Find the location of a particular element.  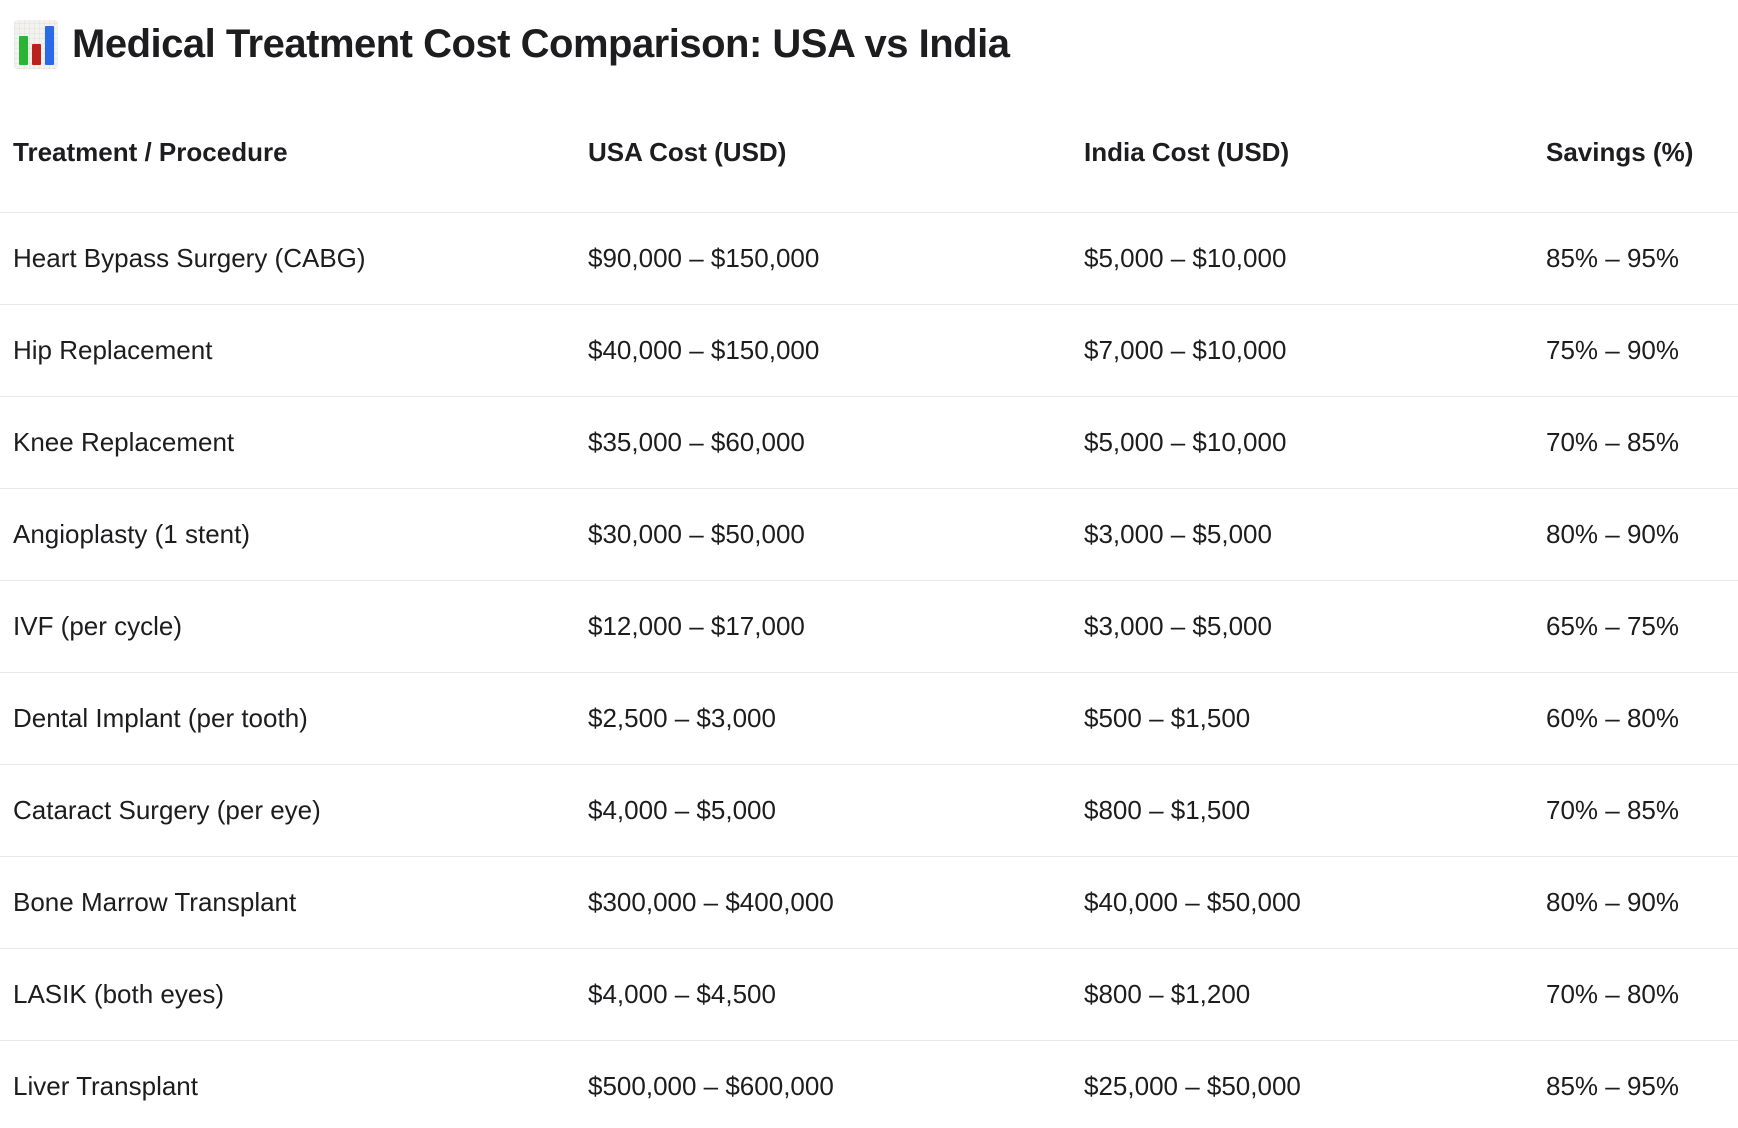

india-cost-cell: $800 – $1,500 is located at coordinates (1315, 810).